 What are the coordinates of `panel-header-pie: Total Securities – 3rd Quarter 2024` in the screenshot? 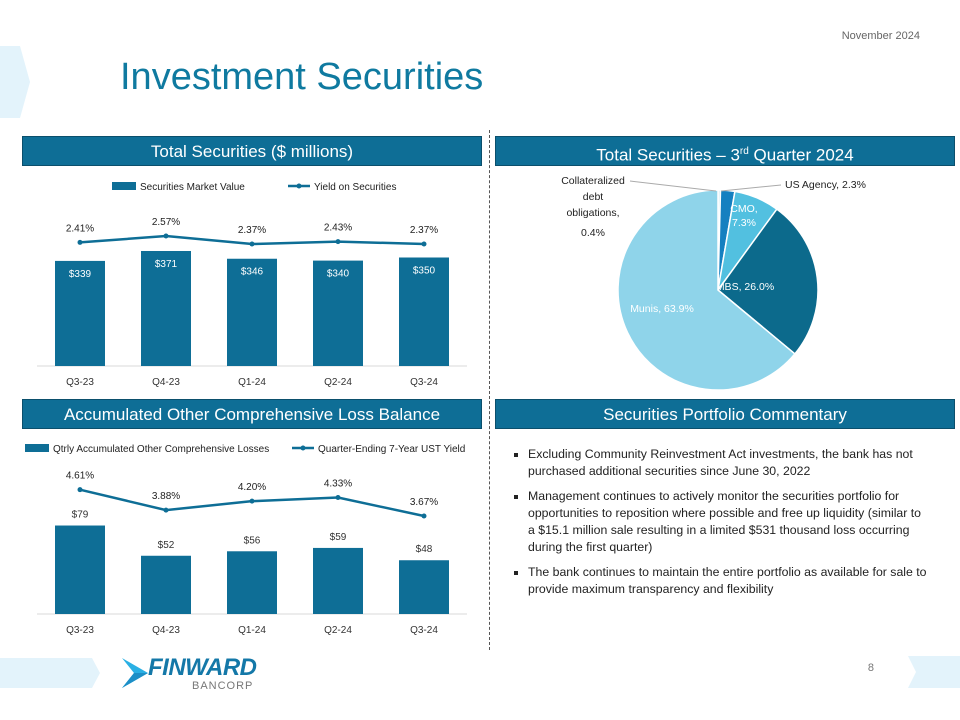 It's located at (725, 151).